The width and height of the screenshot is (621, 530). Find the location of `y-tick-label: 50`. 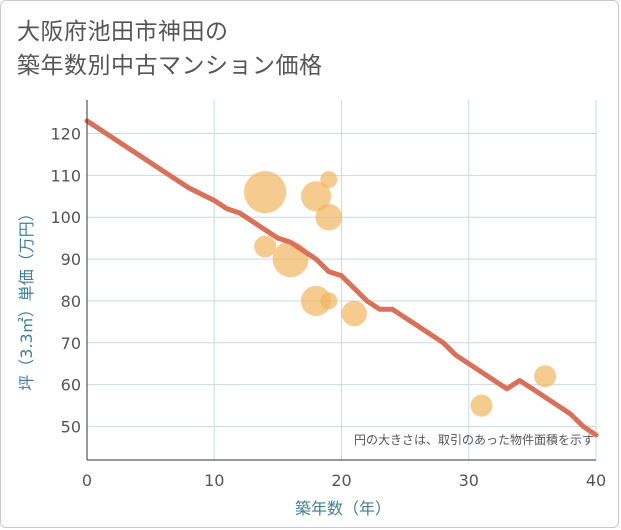

y-tick-label: 50 is located at coordinates (71, 427).